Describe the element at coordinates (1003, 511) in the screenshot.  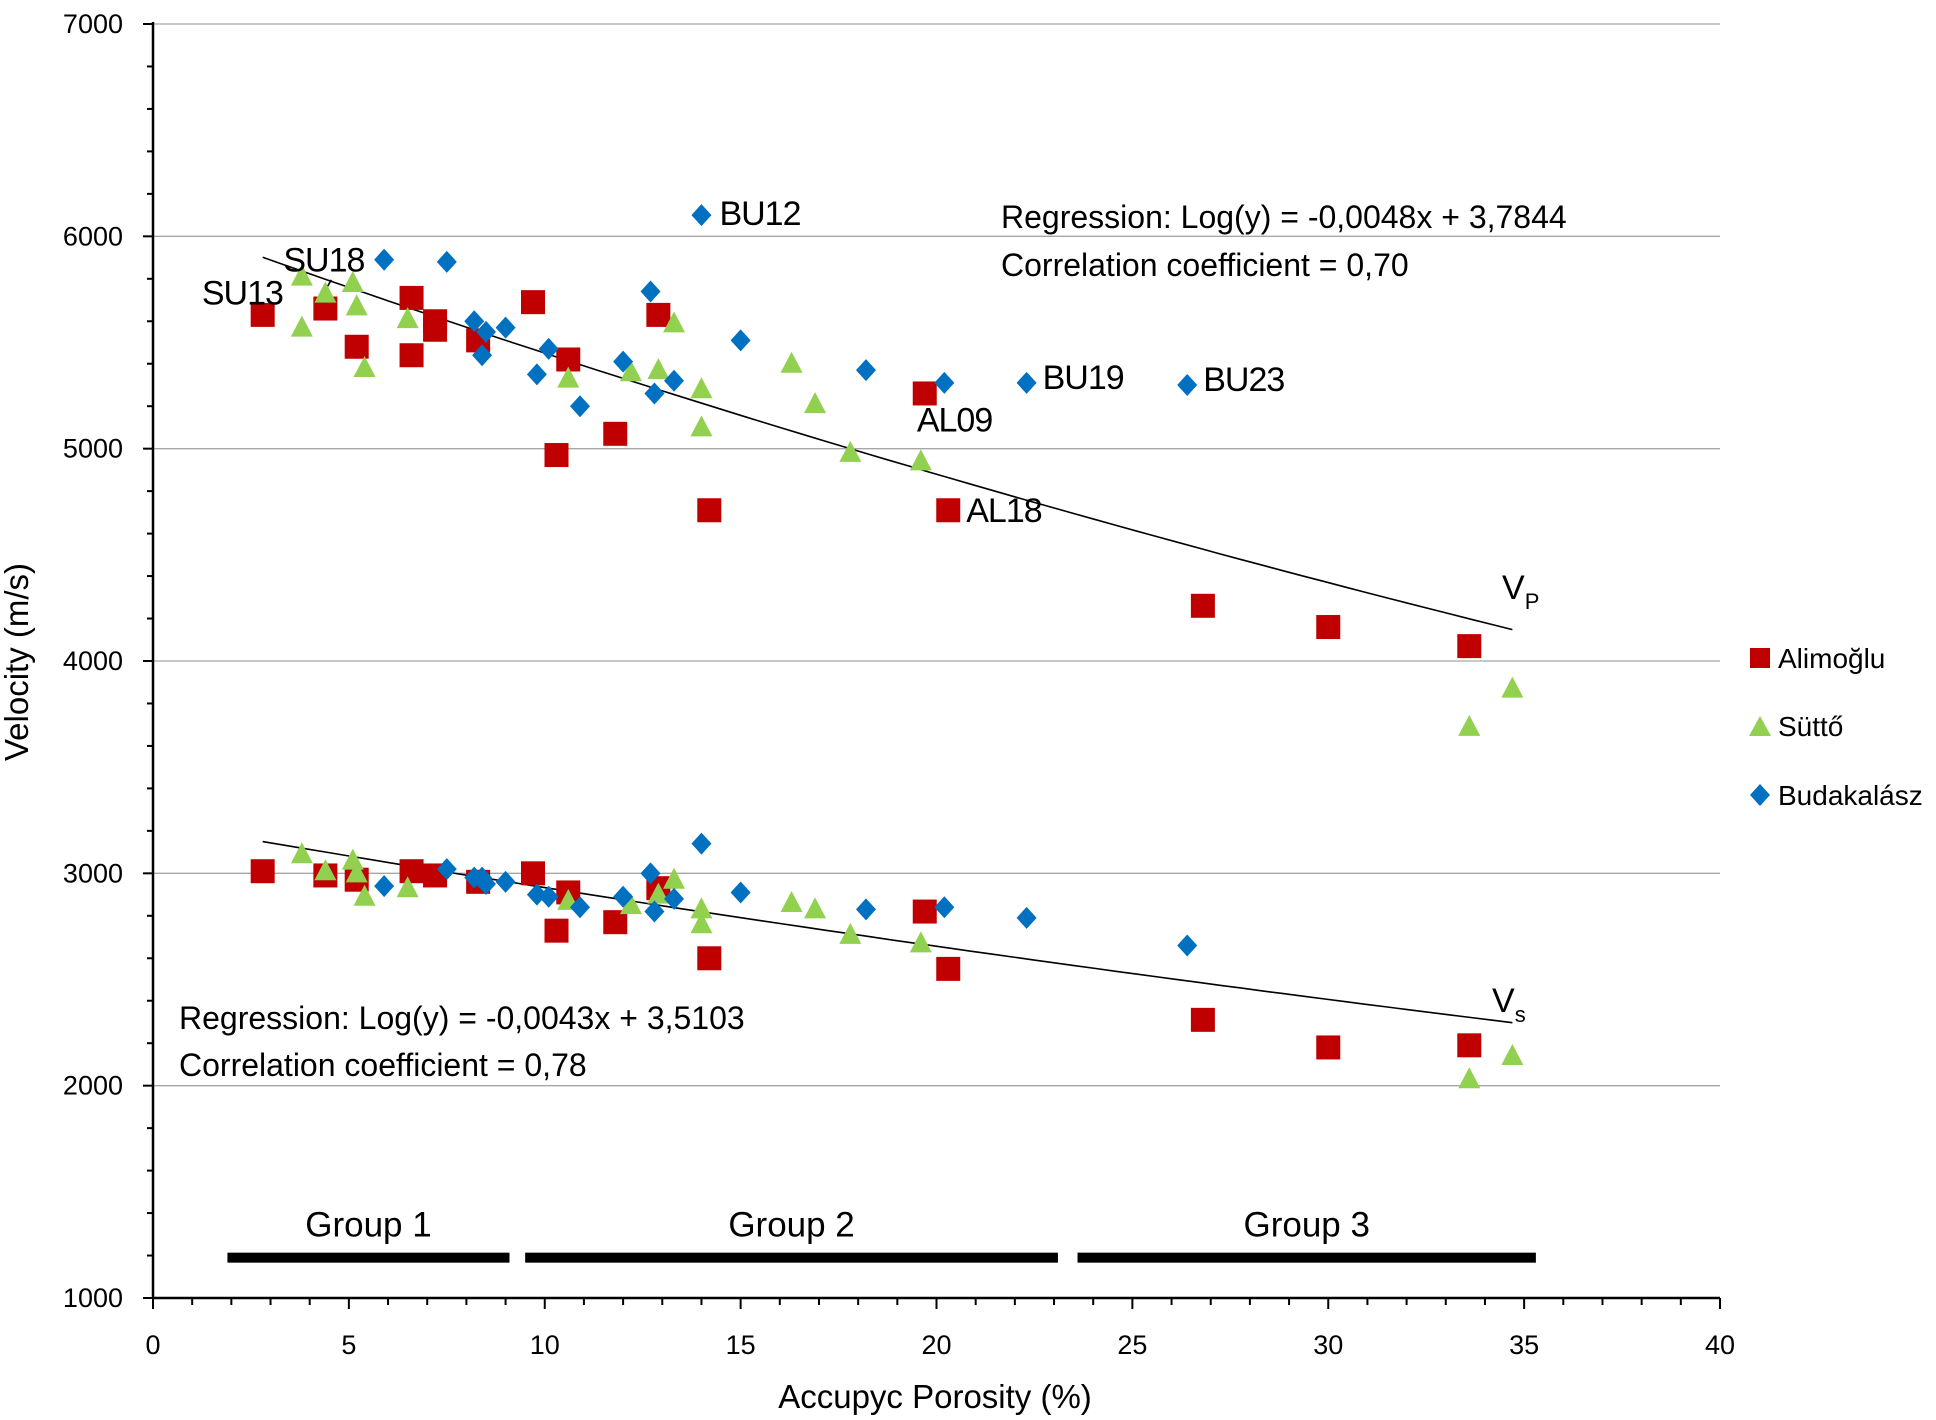
I see `annotation-al18: AL18` at that location.